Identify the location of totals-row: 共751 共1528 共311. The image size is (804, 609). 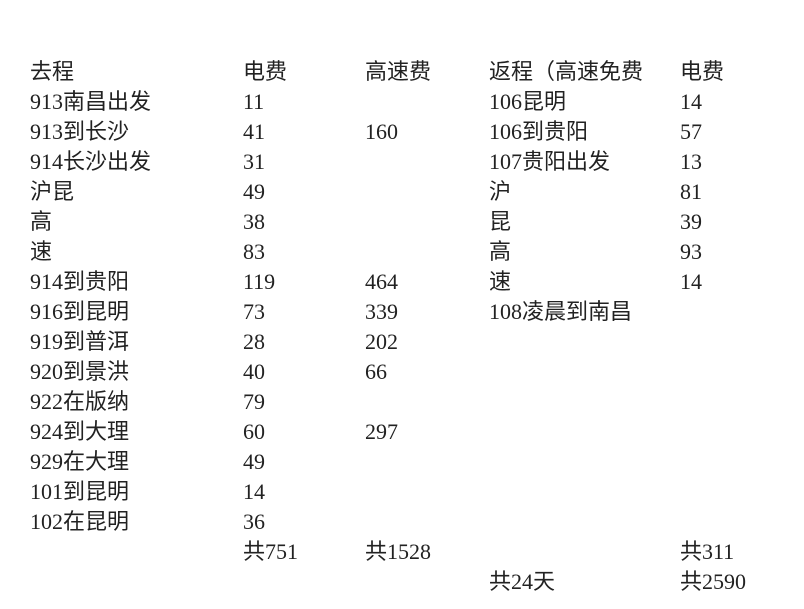
(402, 552).